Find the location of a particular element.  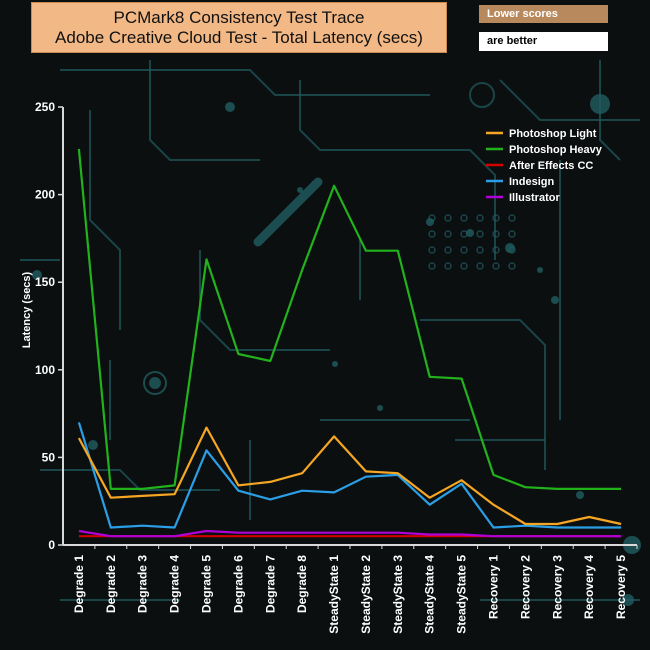

circuit-bar is located at coordinates (288, 212).